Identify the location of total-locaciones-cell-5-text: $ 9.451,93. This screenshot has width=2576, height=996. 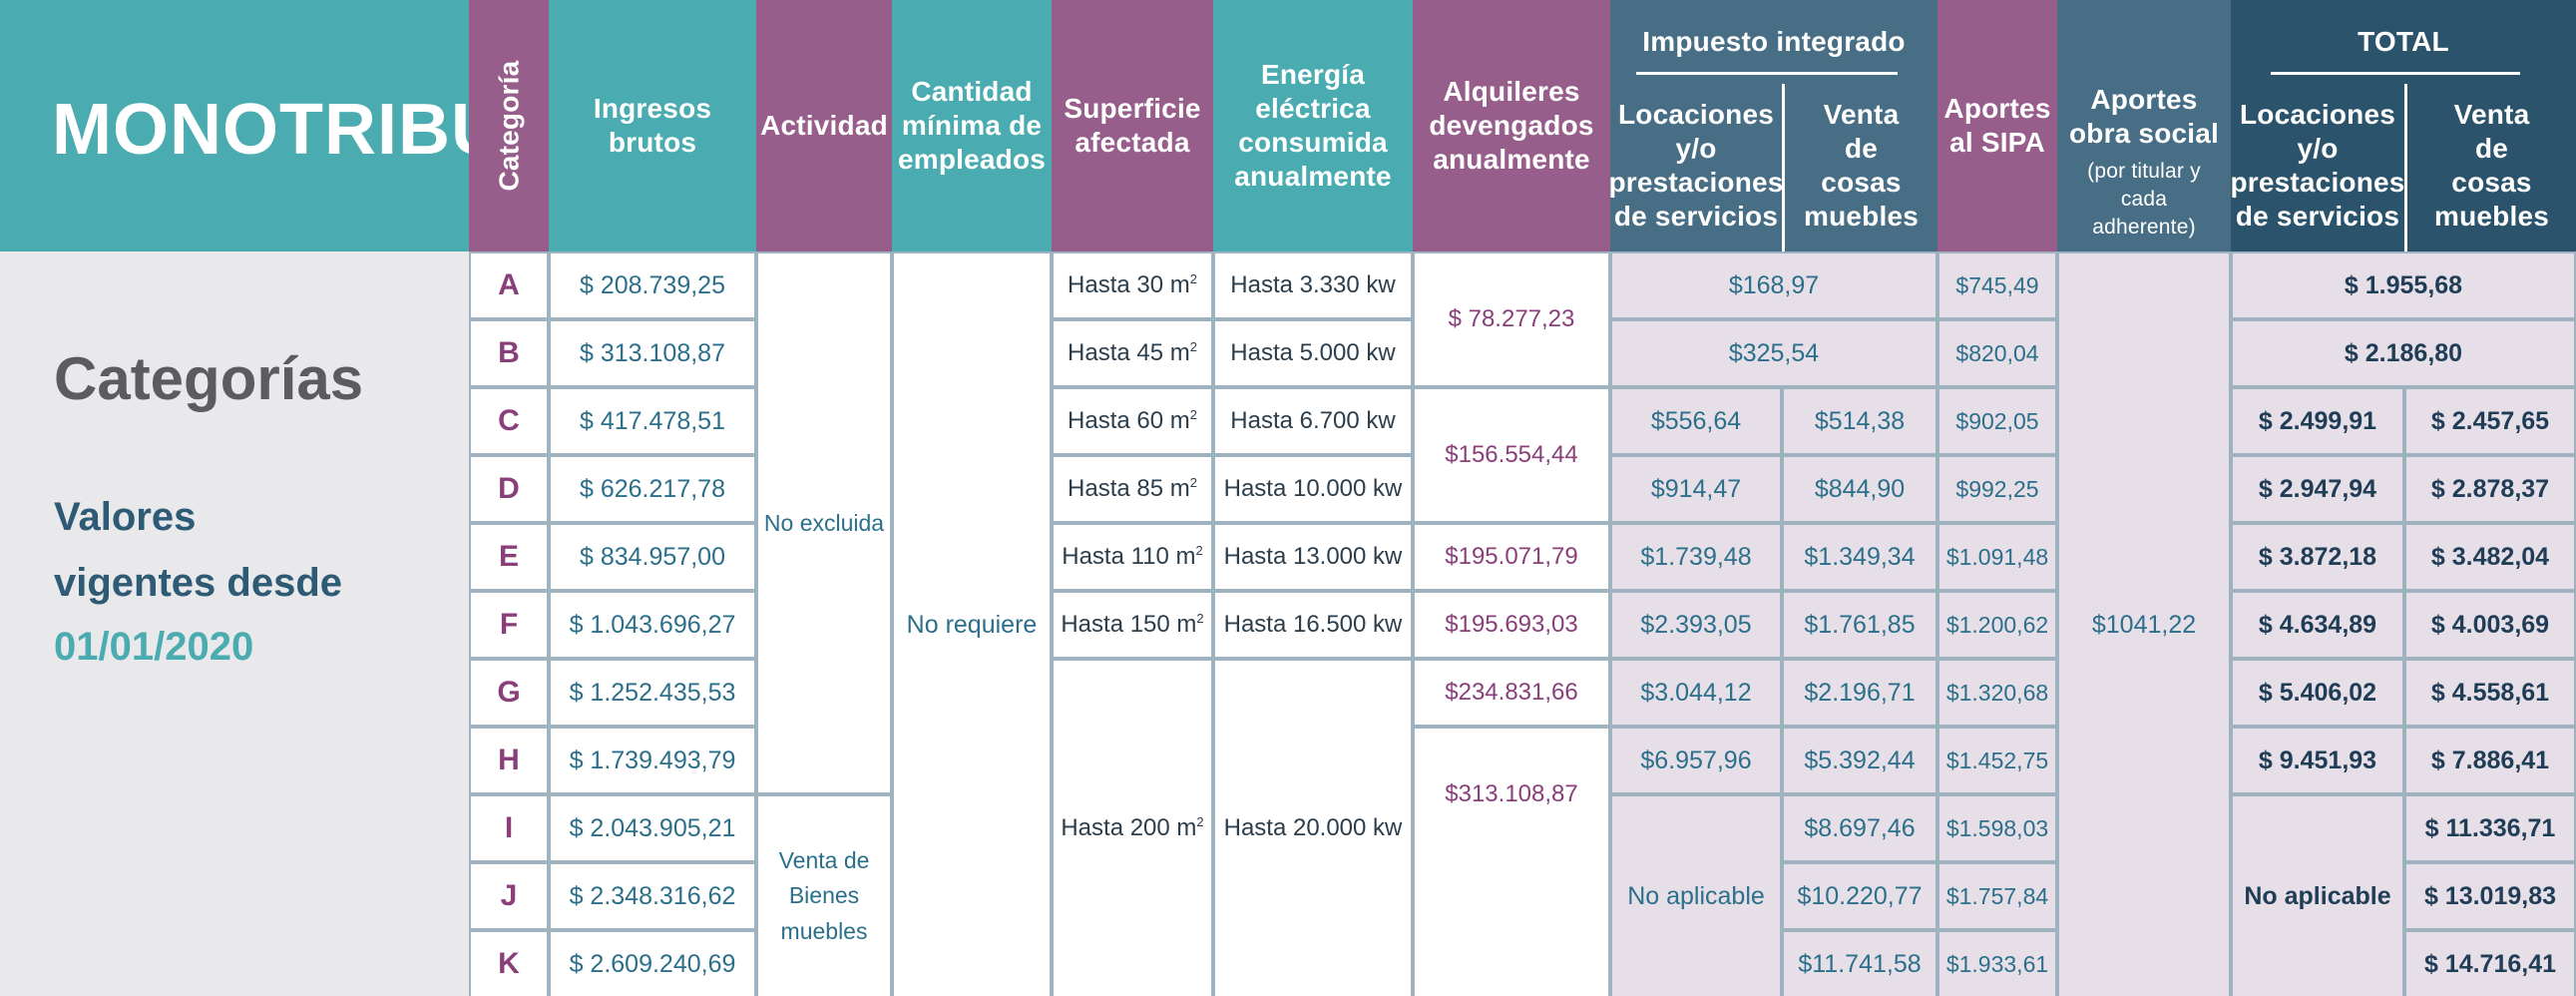
(2317, 760).